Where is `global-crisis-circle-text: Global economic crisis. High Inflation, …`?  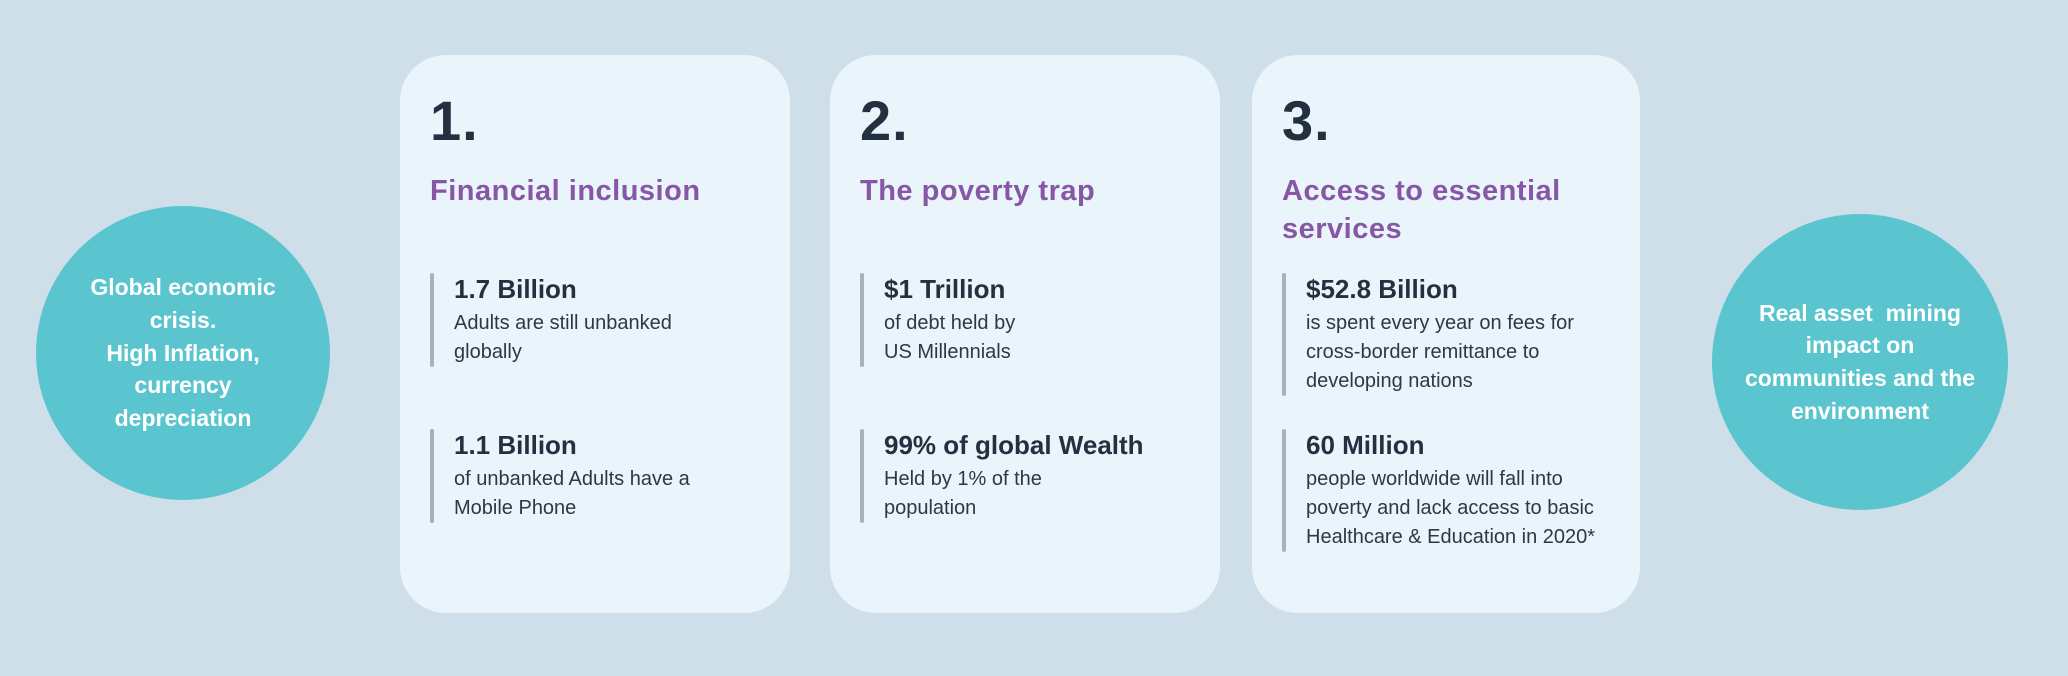 global-crisis-circle-text: Global economic crisis. High Inflation, … is located at coordinates (183, 352).